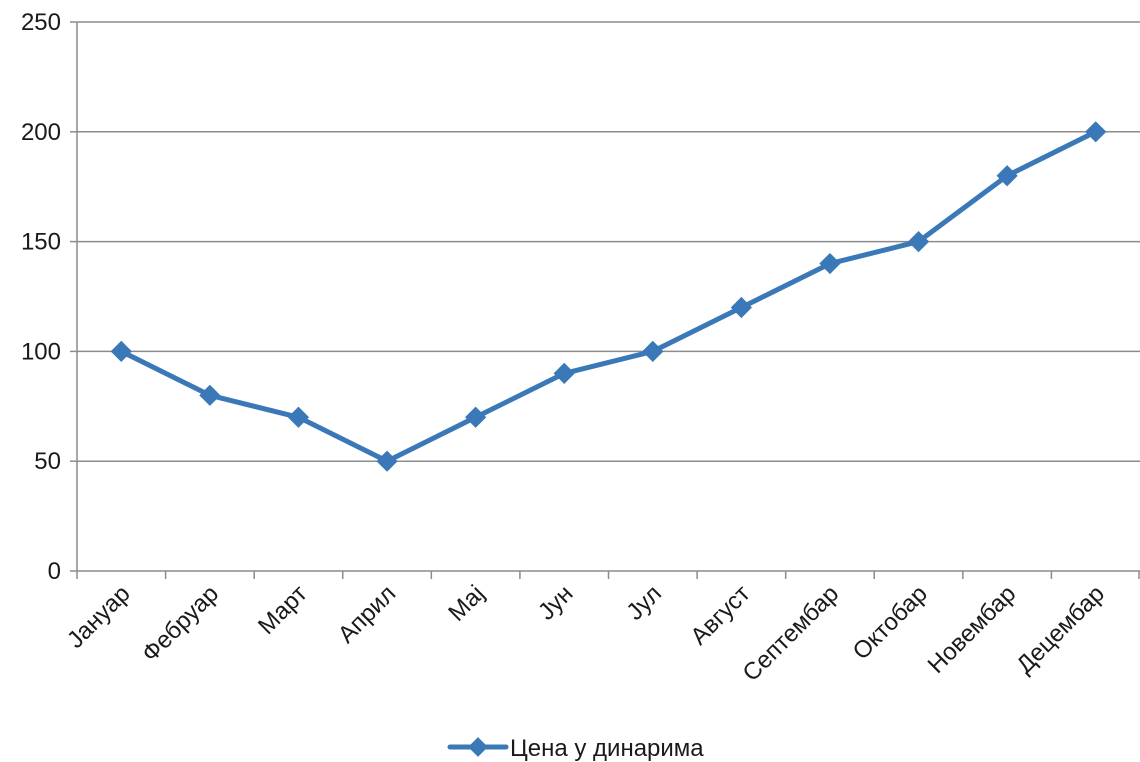 The height and width of the screenshot is (762, 1140). Describe the element at coordinates (41, 22) in the screenshot. I see `y-tick-label: 250` at that location.